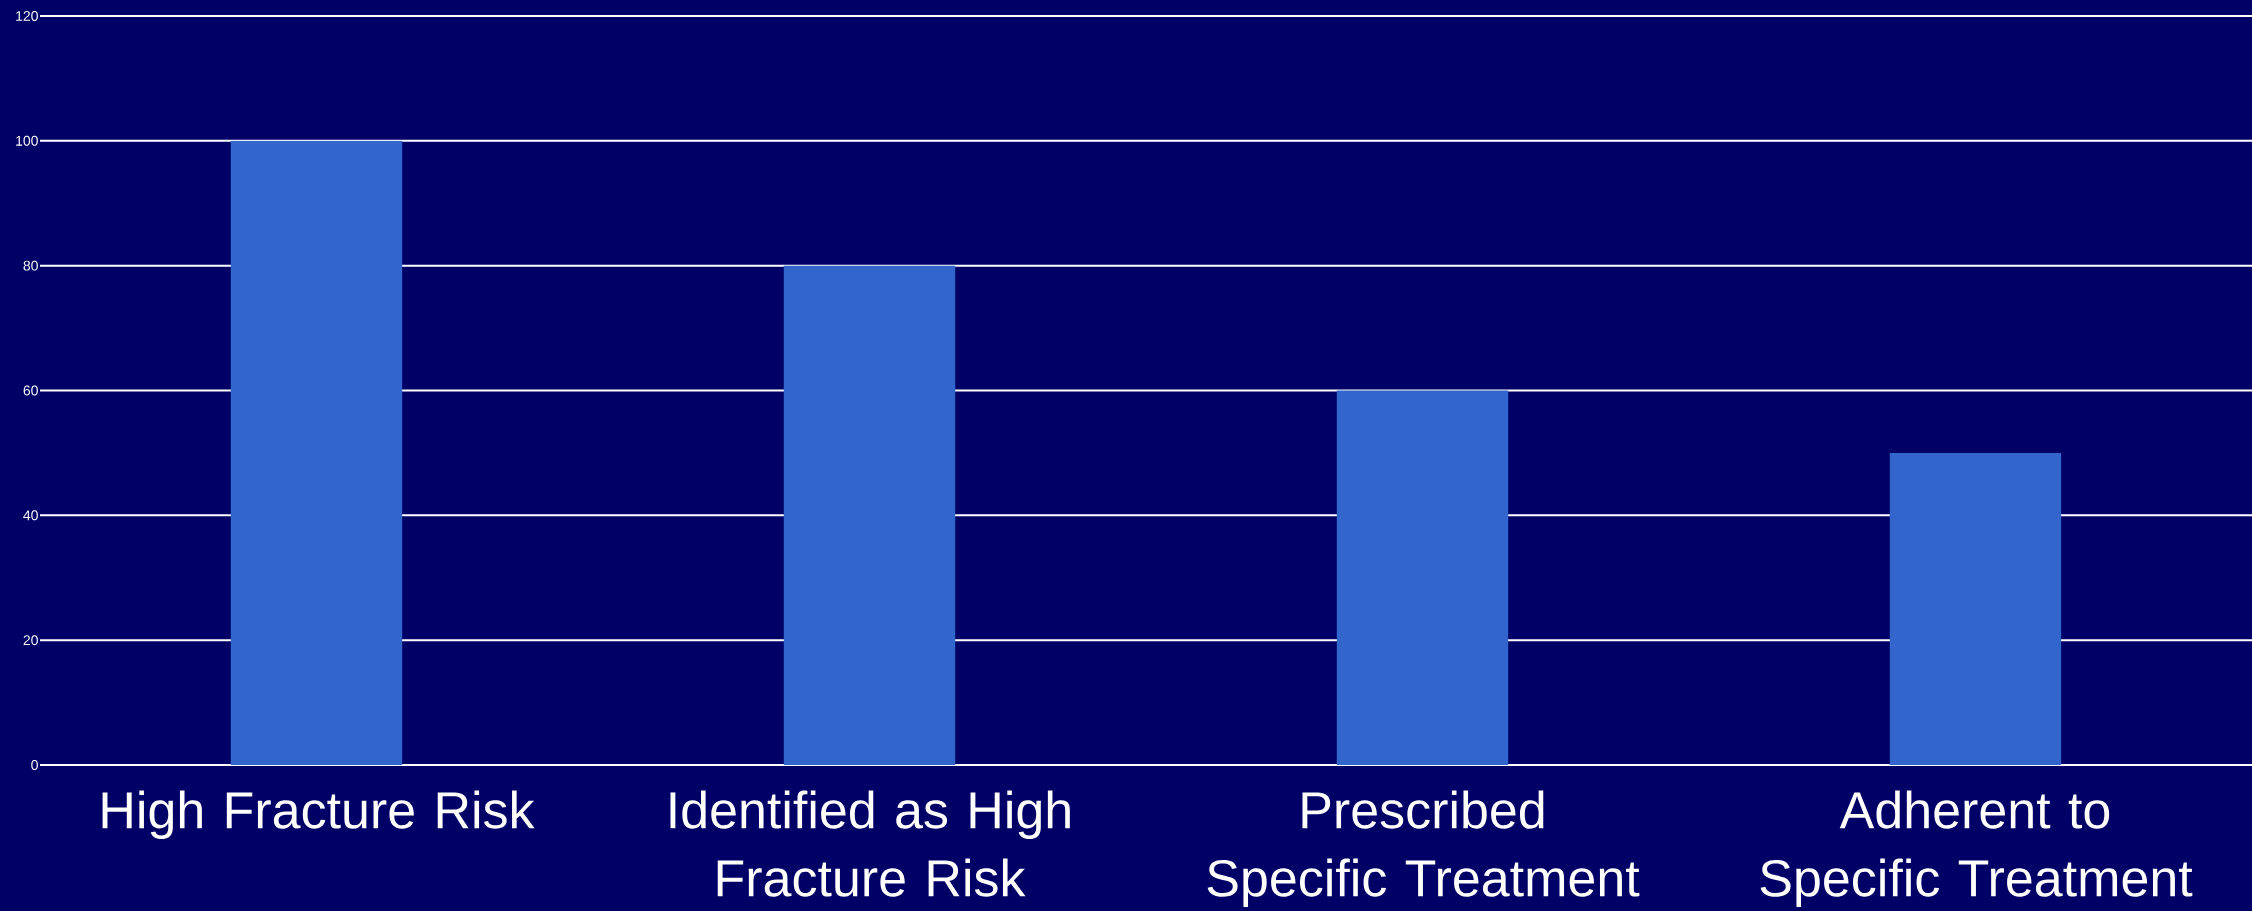 This screenshot has width=2252, height=911. What do you see at coordinates (34, 765) in the screenshot?
I see `y-tick-label: 0` at bounding box center [34, 765].